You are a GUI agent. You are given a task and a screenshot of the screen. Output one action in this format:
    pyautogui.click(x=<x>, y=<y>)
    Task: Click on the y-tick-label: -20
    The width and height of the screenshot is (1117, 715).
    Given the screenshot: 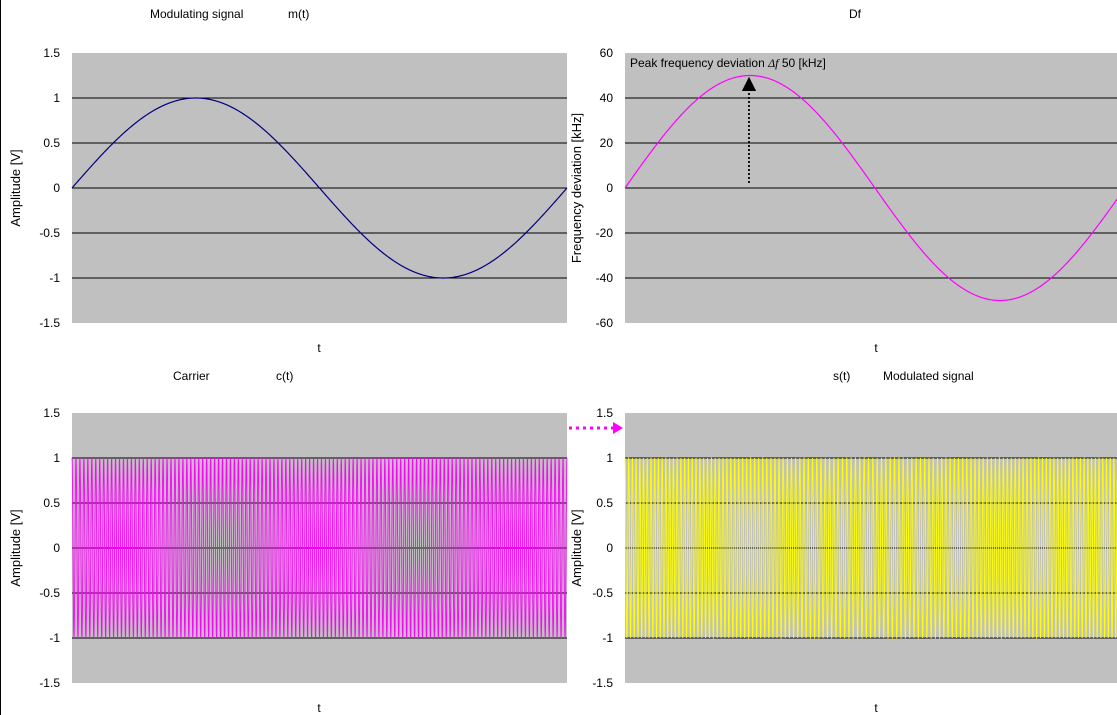 What is the action you would take?
    pyautogui.click(x=605, y=233)
    